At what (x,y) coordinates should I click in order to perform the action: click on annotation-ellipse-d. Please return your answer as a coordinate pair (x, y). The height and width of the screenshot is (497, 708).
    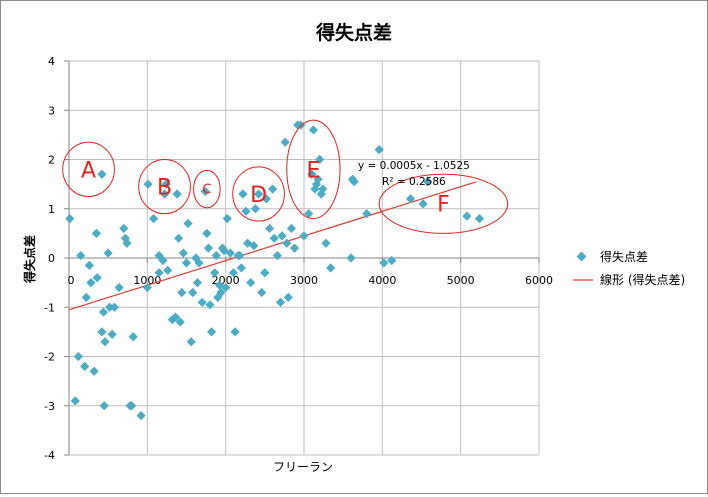
    Looking at the image, I should click on (258, 194).